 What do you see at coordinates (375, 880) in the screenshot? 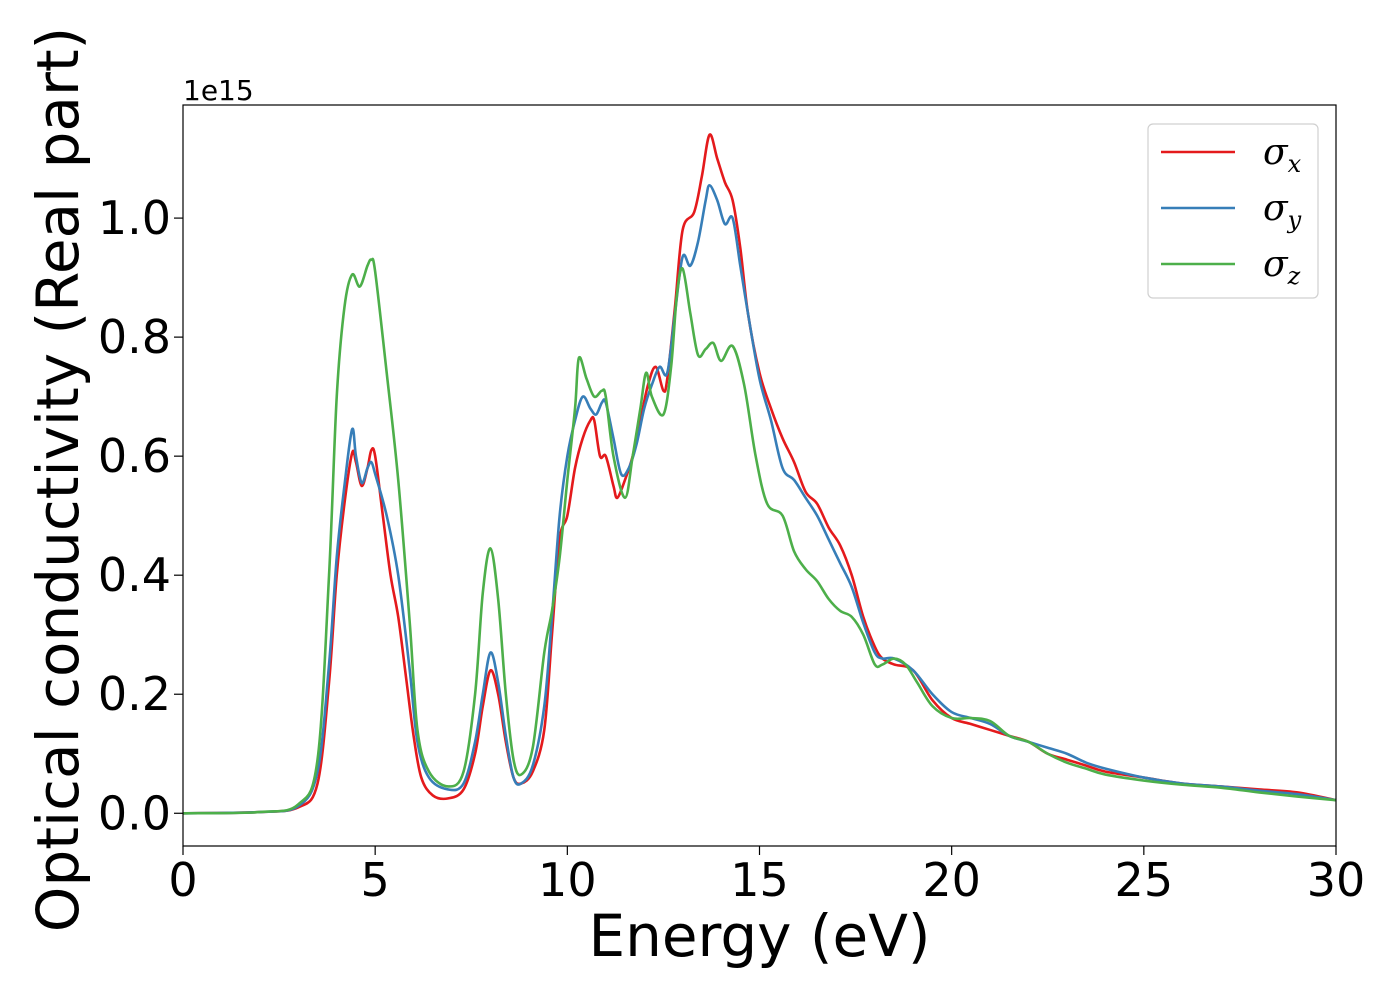
I see `x-tick-label: 5` at bounding box center [375, 880].